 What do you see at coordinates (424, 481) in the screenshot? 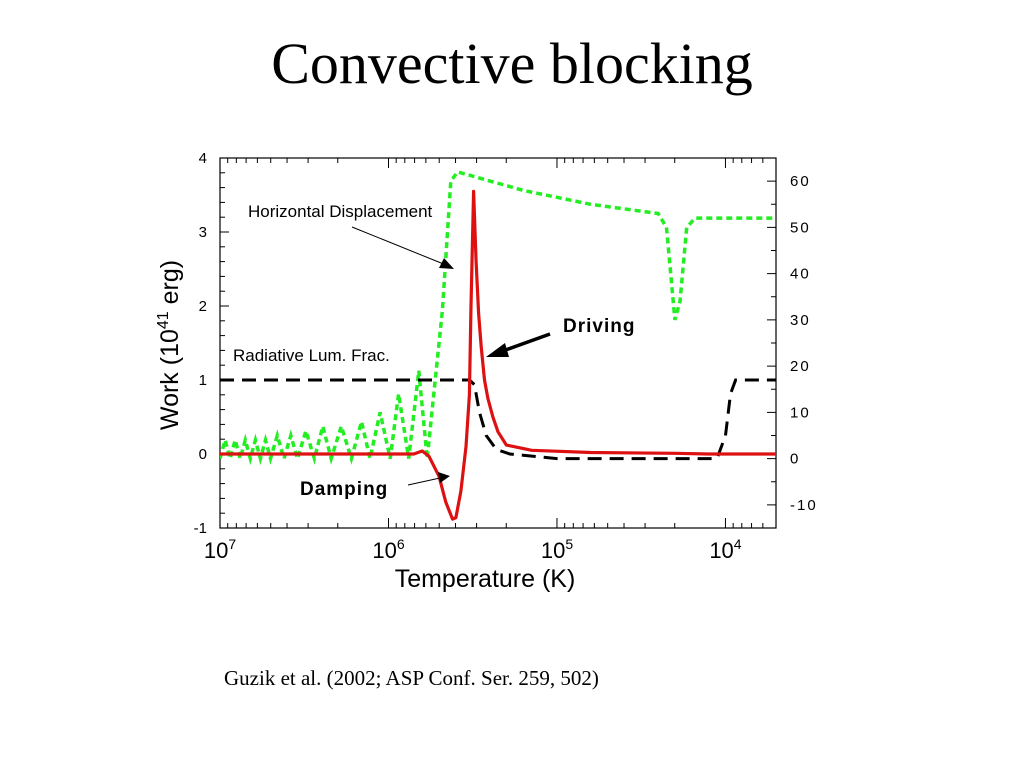
I see `arrow-damping` at bounding box center [424, 481].